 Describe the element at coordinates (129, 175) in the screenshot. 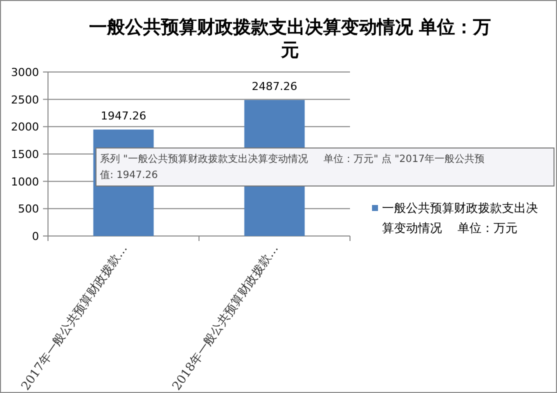

I see `annotation: 值: 1947.26` at that location.